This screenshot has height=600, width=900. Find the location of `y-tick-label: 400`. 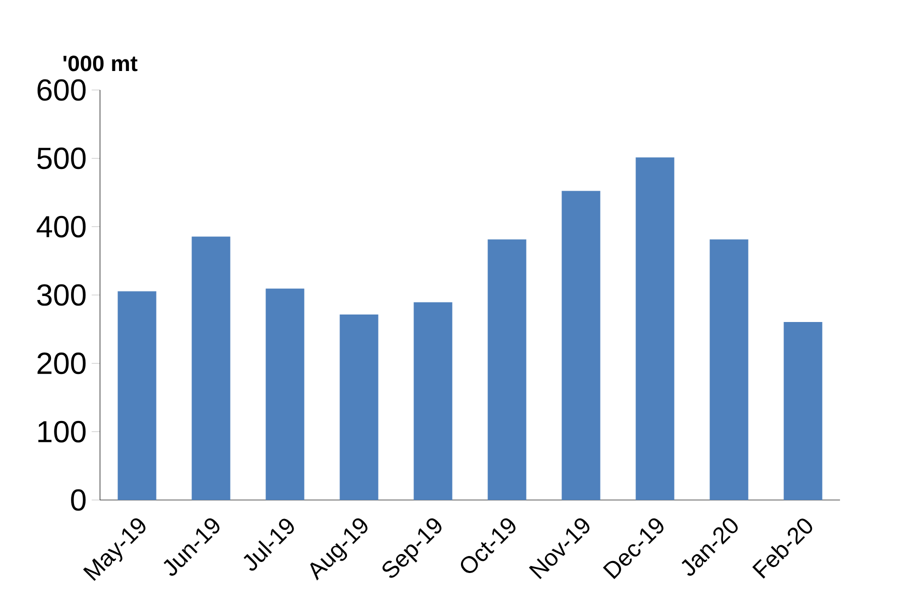

y-tick-label: 400 is located at coordinates (61, 227).